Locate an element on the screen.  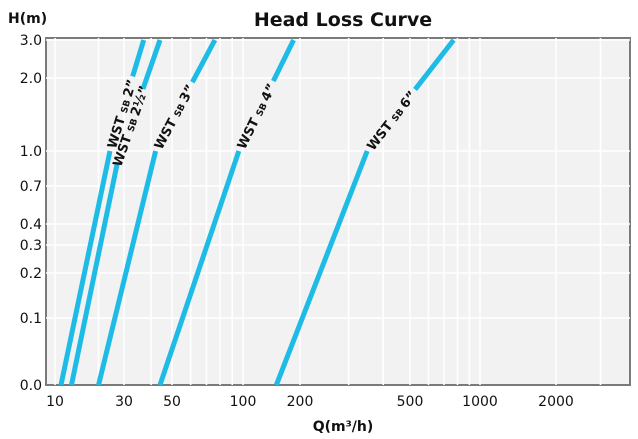
x-ticks: 10 30 50 100 200 500 1000 2000 is located at coordinates (310, 402).